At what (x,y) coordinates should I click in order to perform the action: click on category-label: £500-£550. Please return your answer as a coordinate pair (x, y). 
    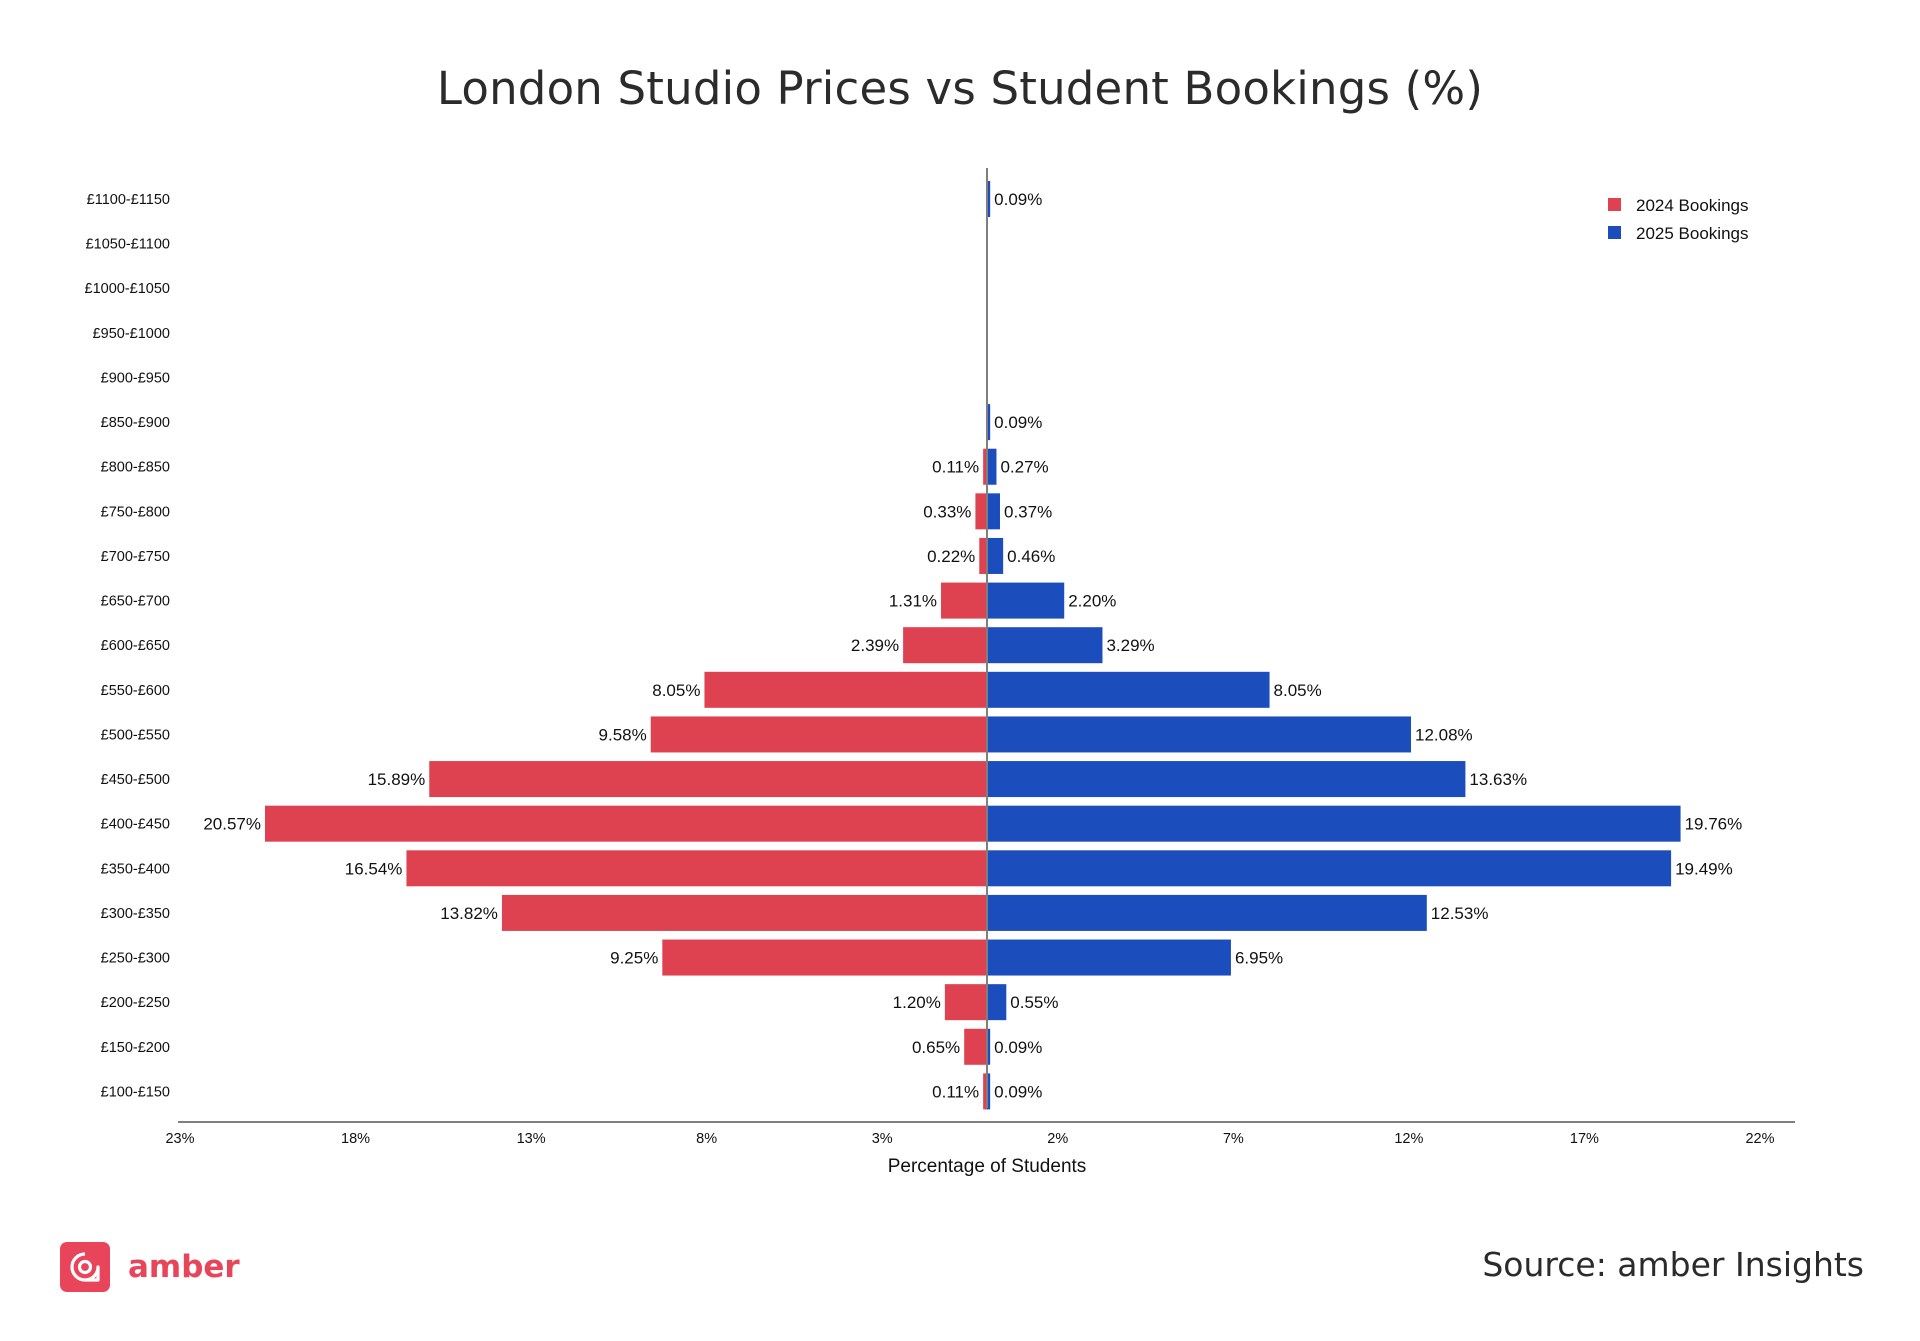
    Looking at the image, I should click on (135, 735).